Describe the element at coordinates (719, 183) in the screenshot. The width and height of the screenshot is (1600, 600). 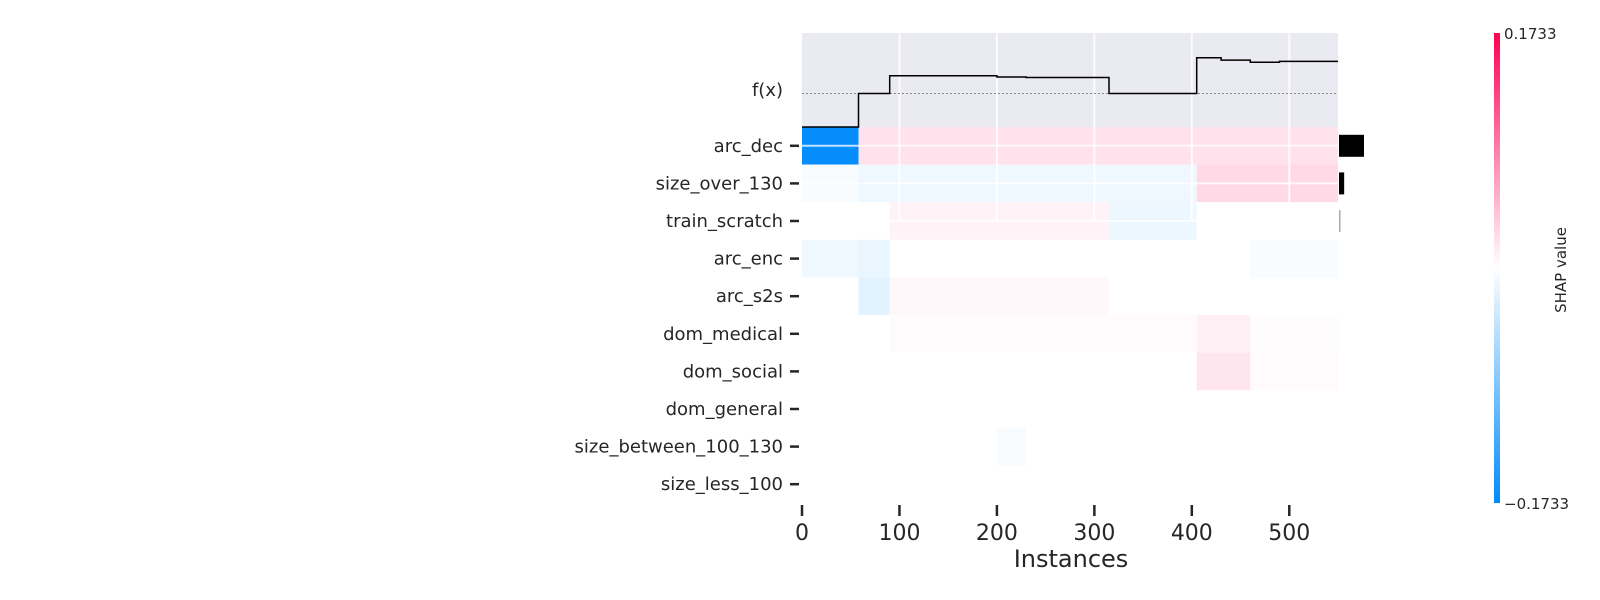
I see `feature-label: size_over_130` at that location.